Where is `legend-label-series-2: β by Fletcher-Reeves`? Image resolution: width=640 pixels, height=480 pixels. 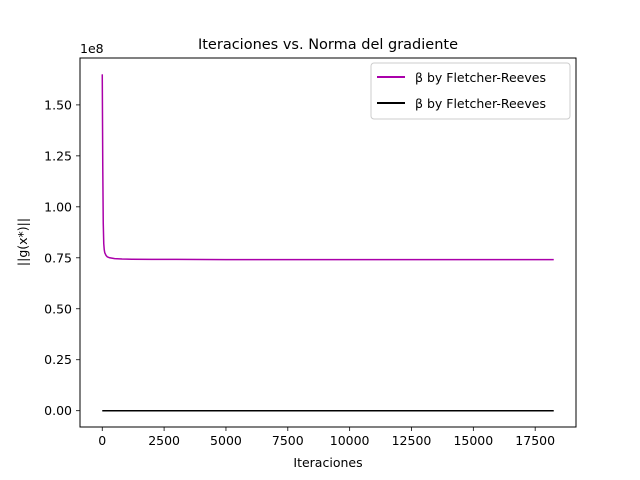
legend-label-series-2: β by Fletcher-Reeves is located at coordinates (480, 103).